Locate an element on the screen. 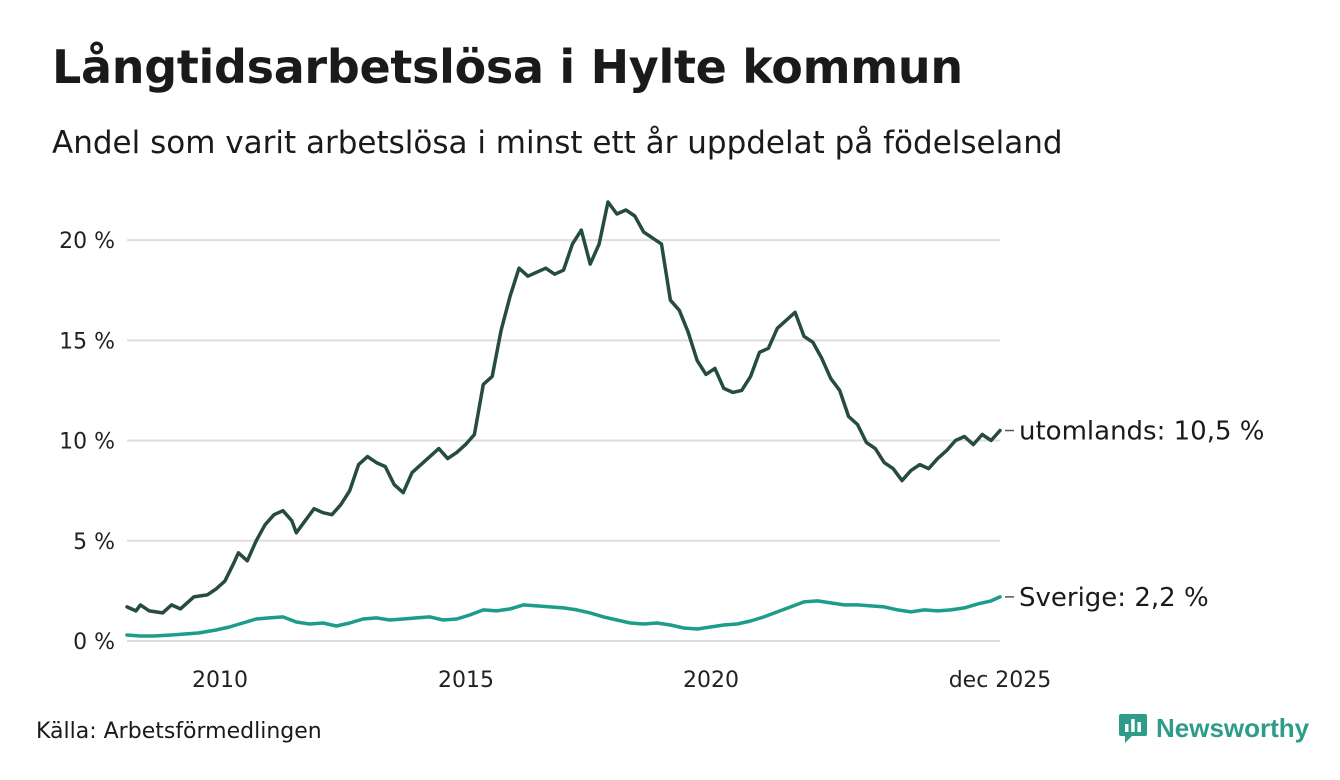  chart-title: Långtidsarbetslösa i Hylte kommun is located at coordinates (507, 67).